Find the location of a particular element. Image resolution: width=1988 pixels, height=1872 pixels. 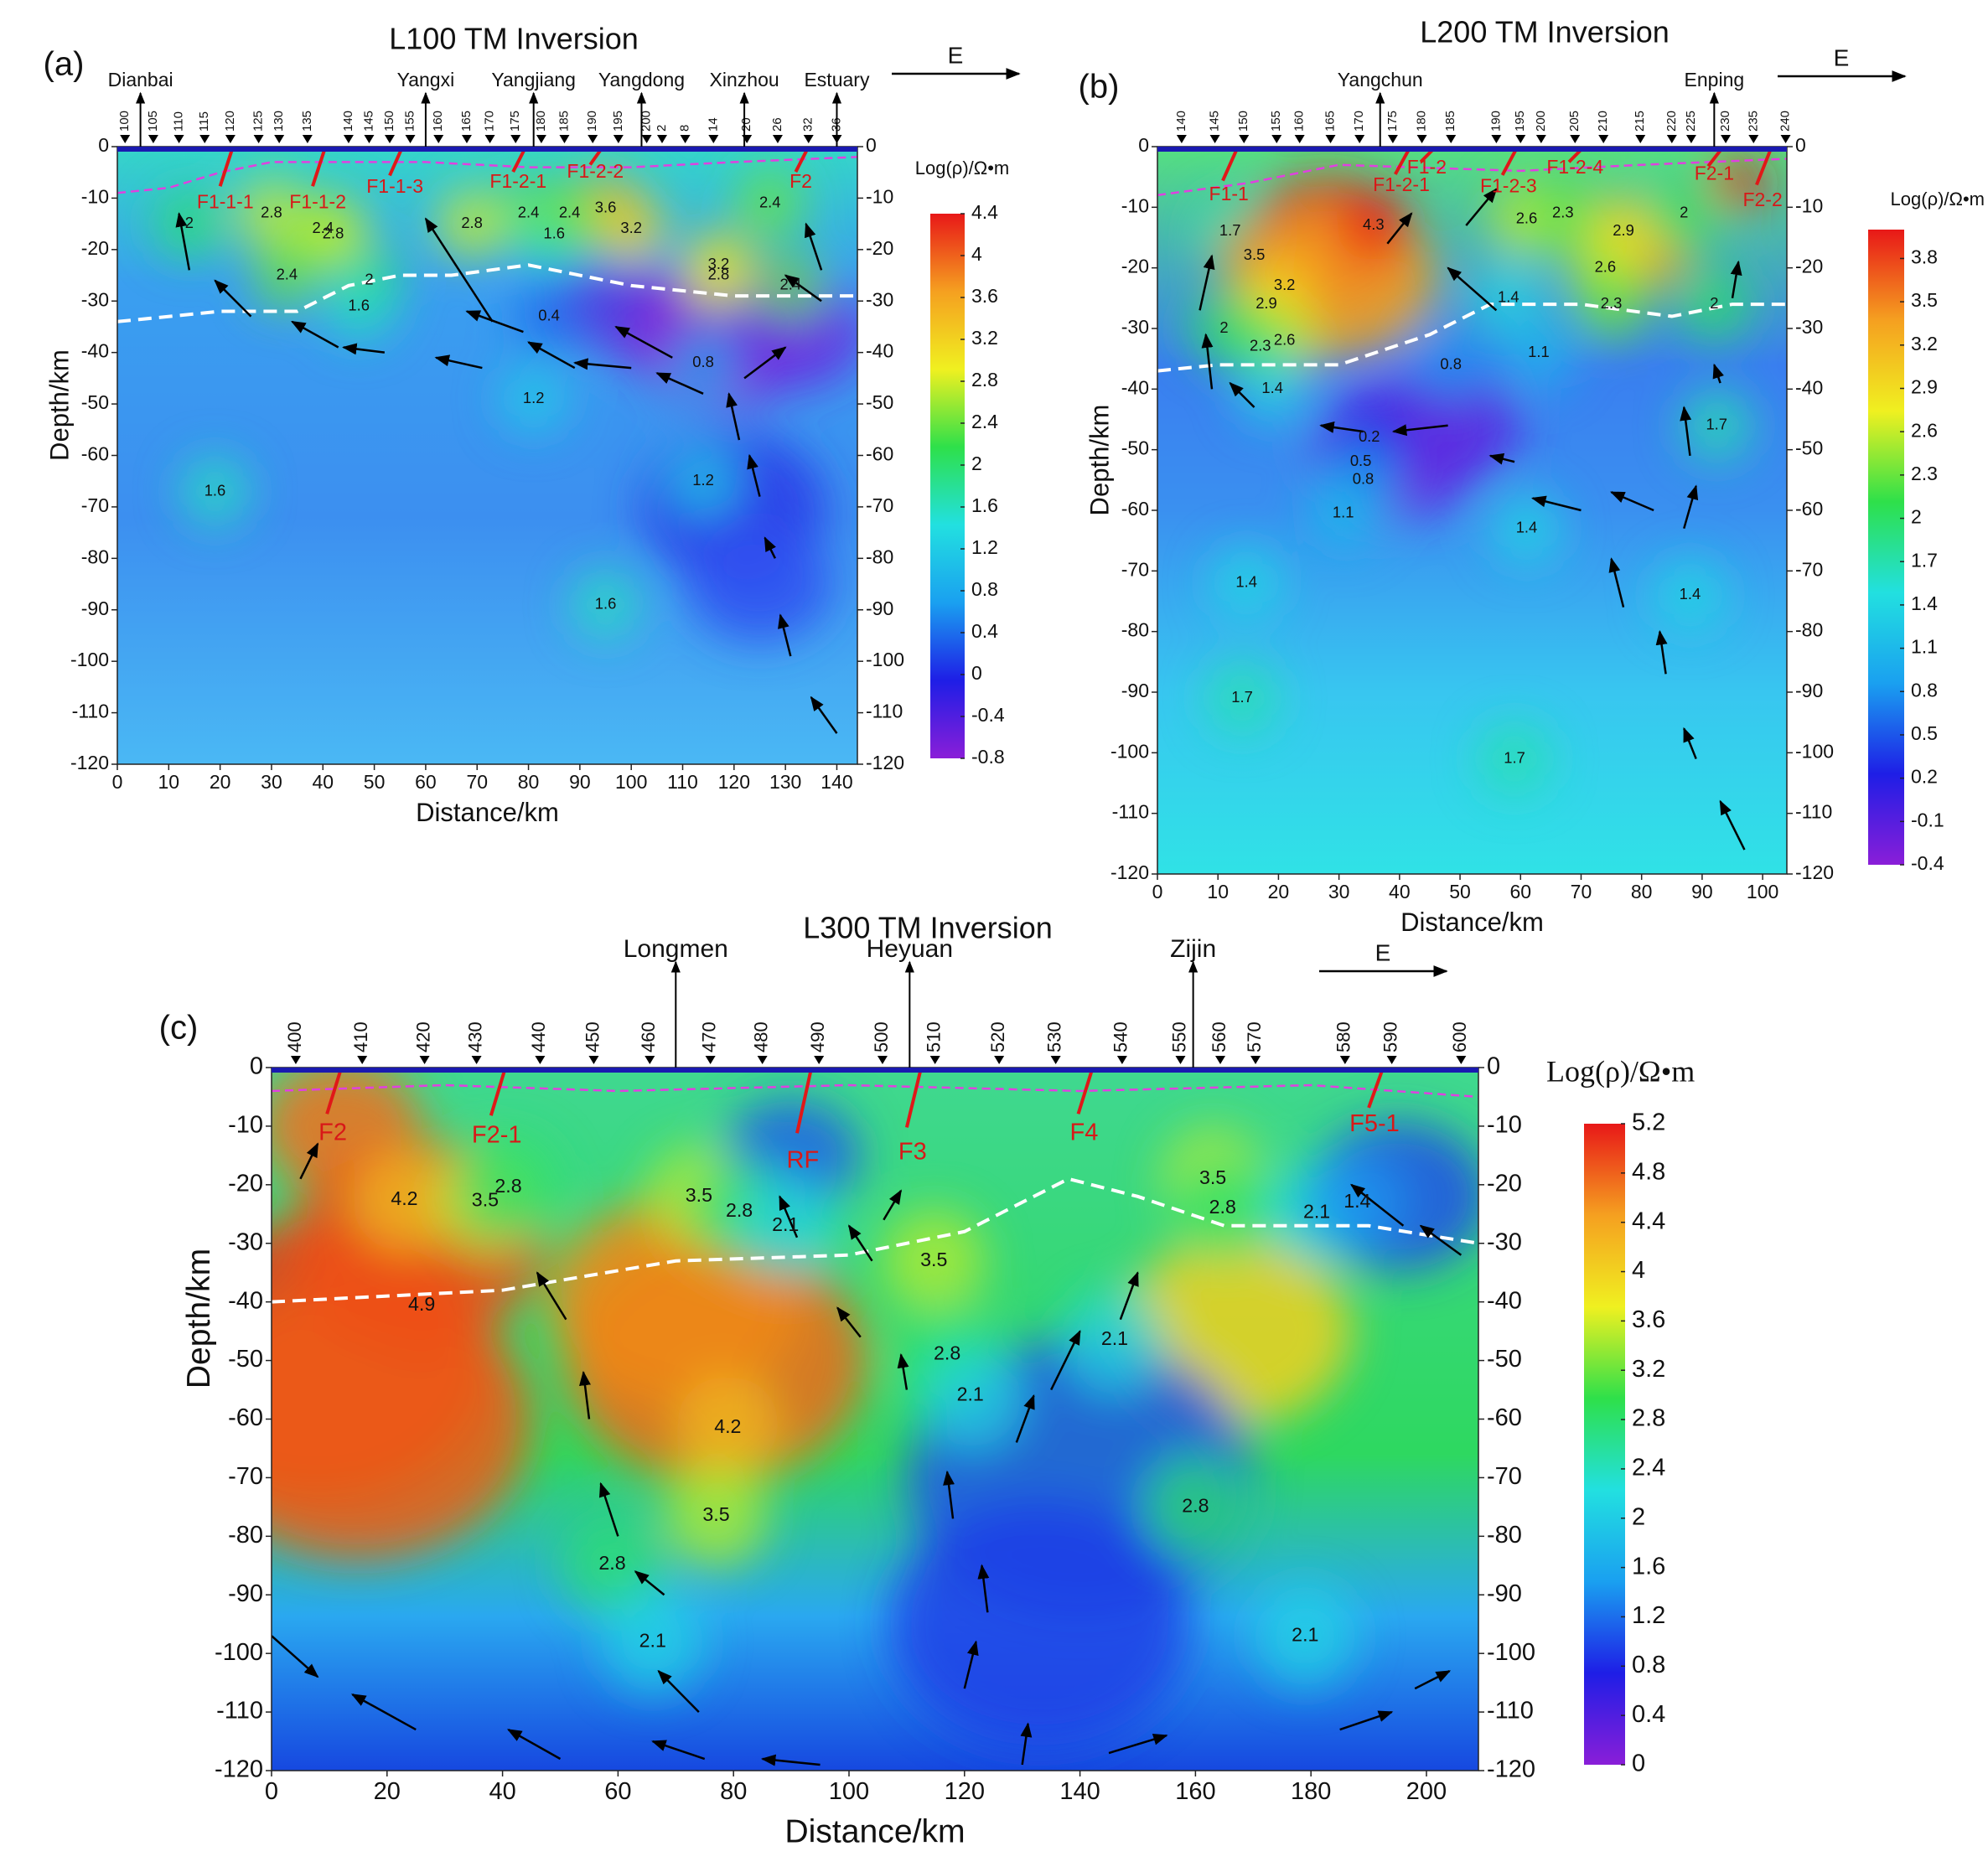

y-tick-label: -40 is located at coordinates (245, 1300).